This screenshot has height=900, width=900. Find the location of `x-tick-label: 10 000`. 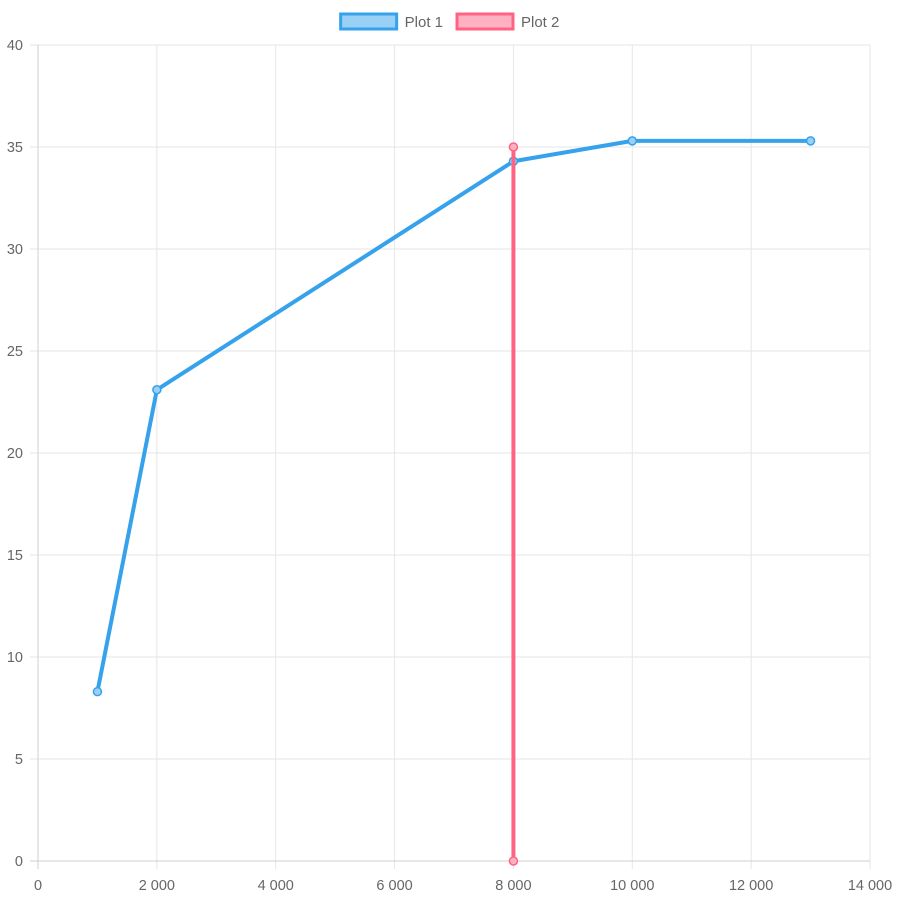

x-tick-label: 10 000 is located at coordinates (632, 886).